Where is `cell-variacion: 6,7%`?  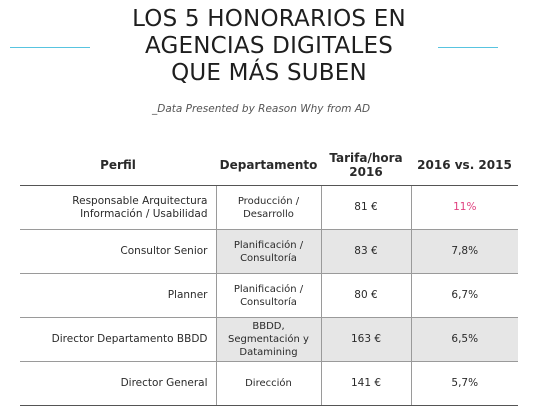
cell-variacion: 6,7% is located at coordinates (464, 295).